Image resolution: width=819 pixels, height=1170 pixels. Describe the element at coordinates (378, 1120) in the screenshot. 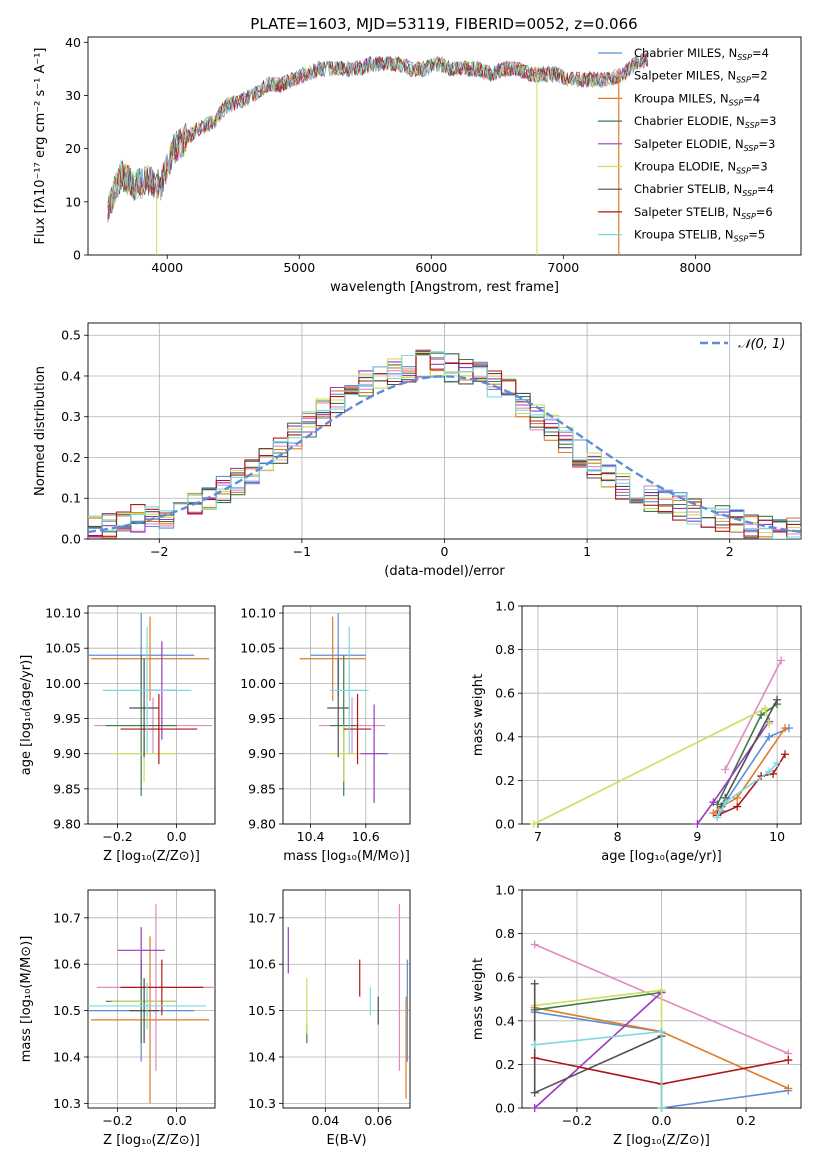

I see `x-tick-label: 0.06` at that location.